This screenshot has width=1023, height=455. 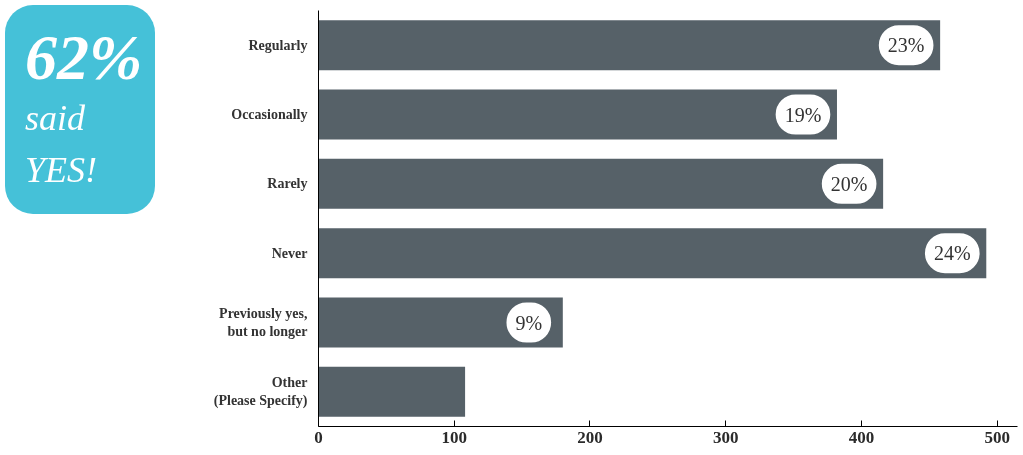 What do you see at coordinates (263, 322) in the screenshot?
I see `y-tick-label: Previously yes, but no longer` at bounding box center [263, 322].